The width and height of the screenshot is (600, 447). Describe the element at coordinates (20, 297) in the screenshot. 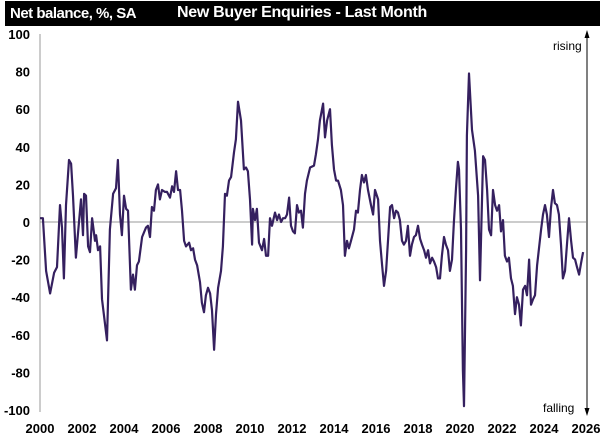

I see `y-tick-label: -40` at that location.